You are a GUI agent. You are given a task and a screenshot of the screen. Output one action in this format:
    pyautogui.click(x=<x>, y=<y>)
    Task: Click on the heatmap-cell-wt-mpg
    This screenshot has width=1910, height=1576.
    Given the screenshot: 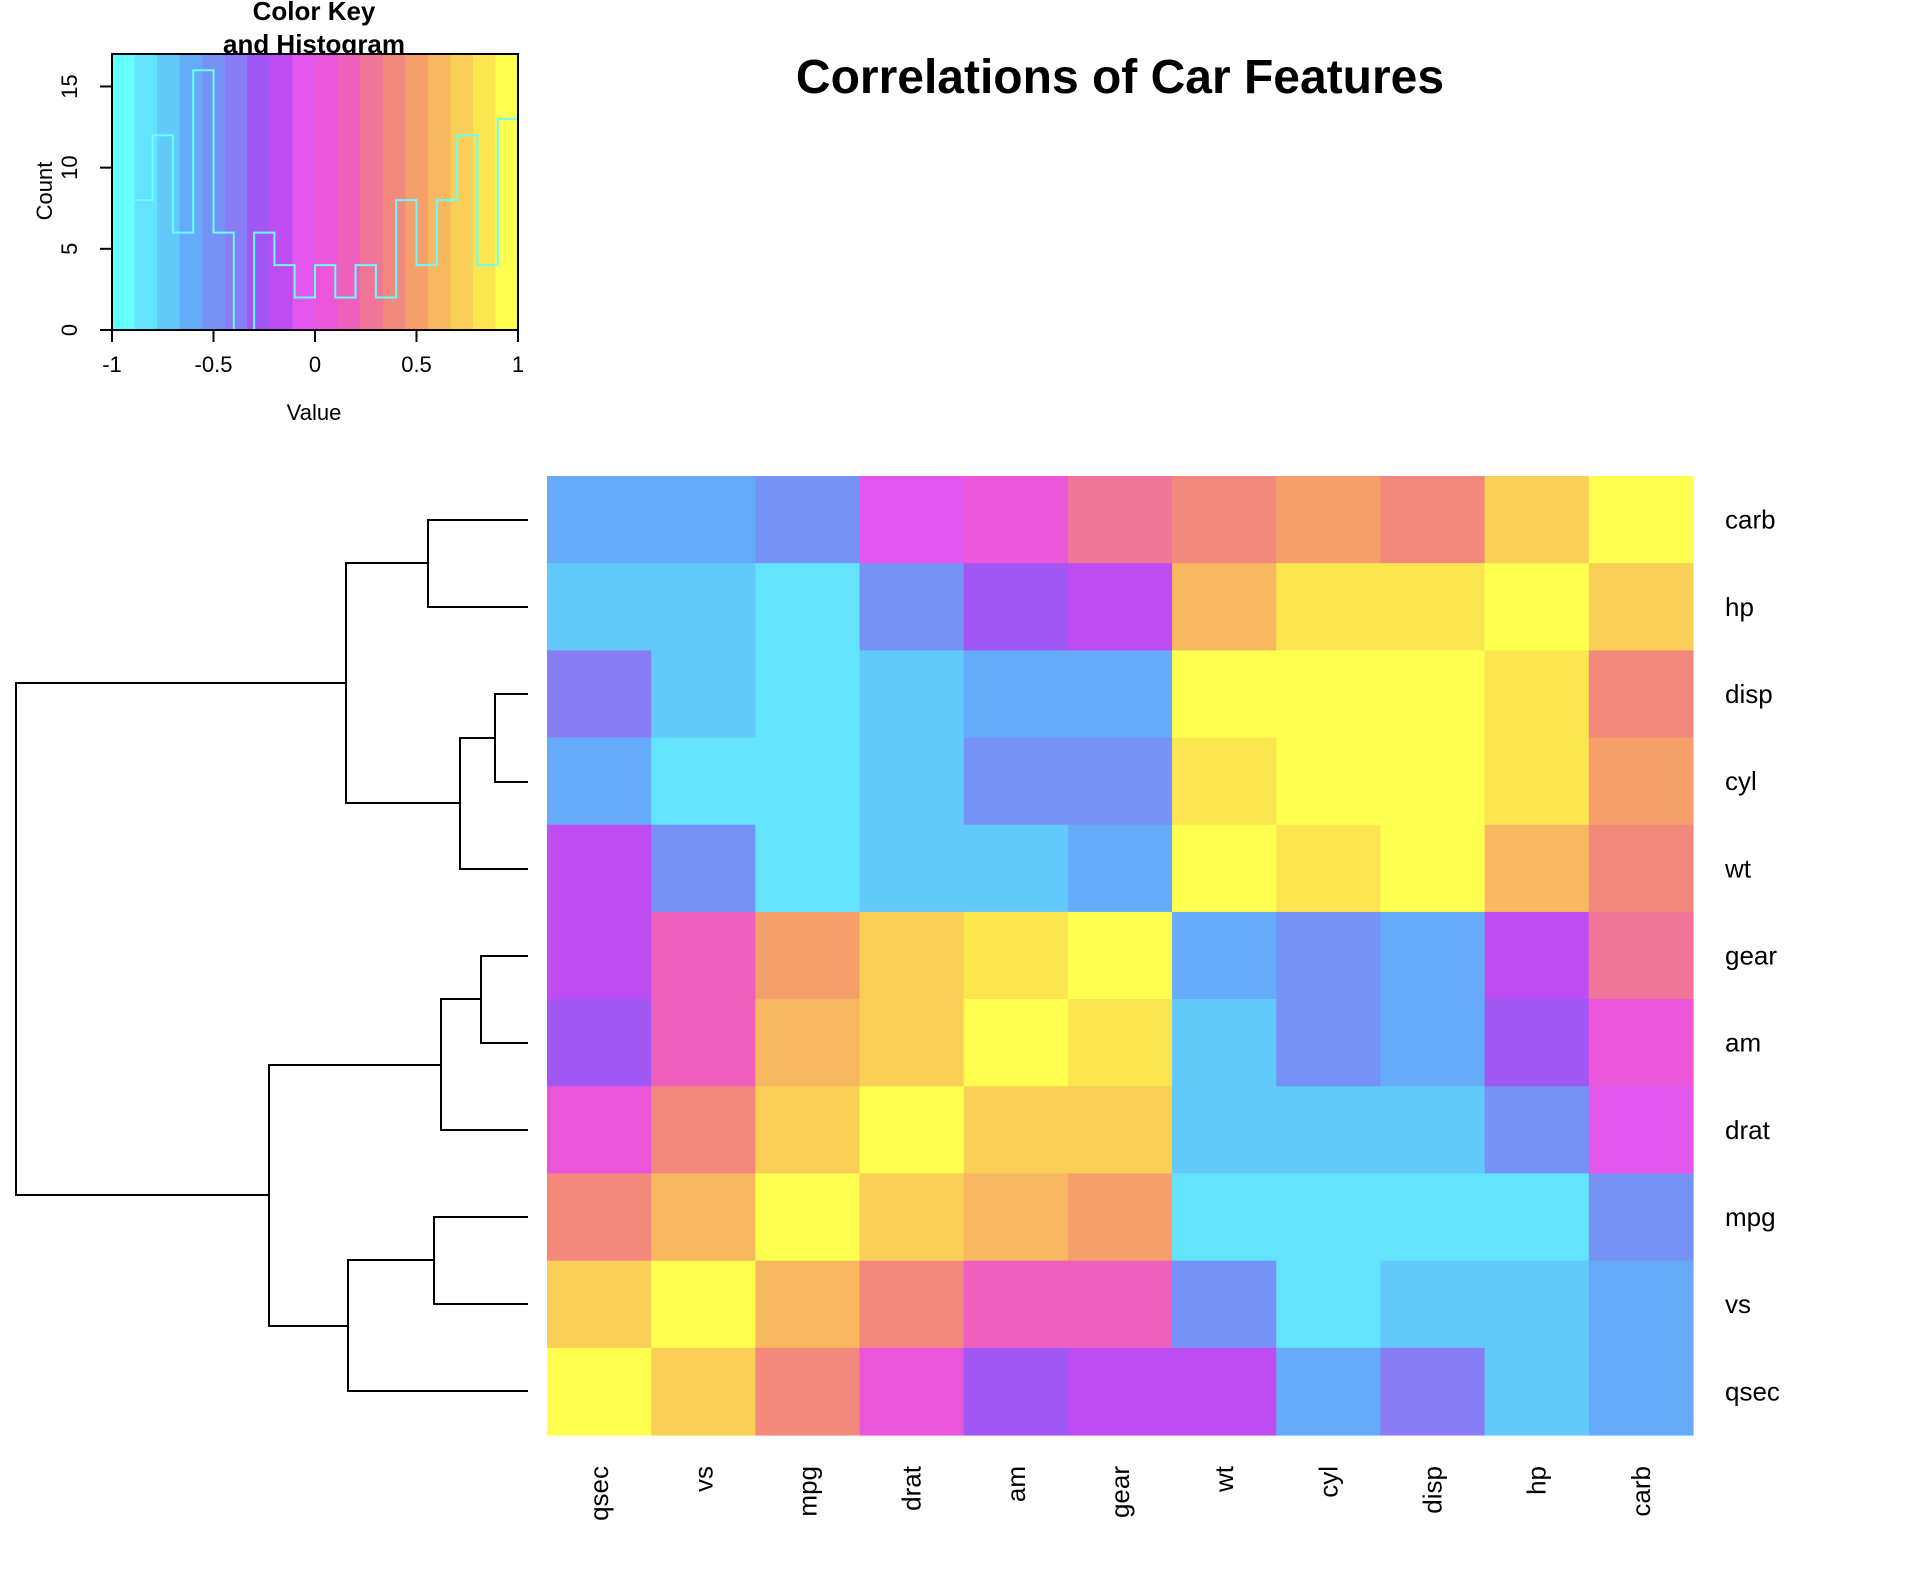 What is the action you would take?
    pyautogui.click(x=808, y=868)
    